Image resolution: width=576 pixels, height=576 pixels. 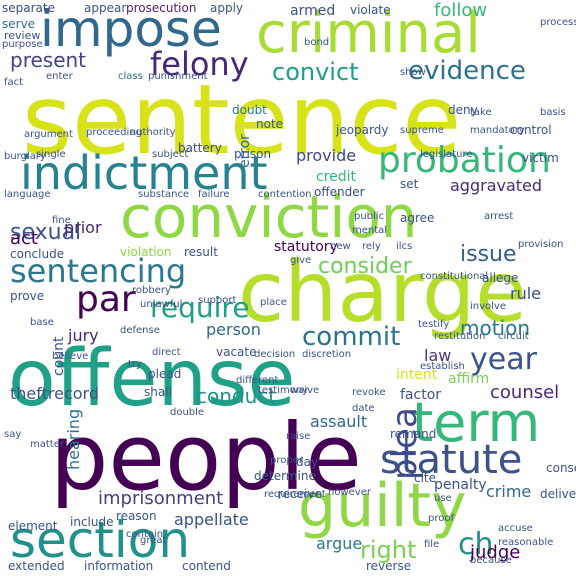 What do you see at coordinates (46, 232) in the screenshot?
I see `word: sexual` at bounding box center [46, 232].